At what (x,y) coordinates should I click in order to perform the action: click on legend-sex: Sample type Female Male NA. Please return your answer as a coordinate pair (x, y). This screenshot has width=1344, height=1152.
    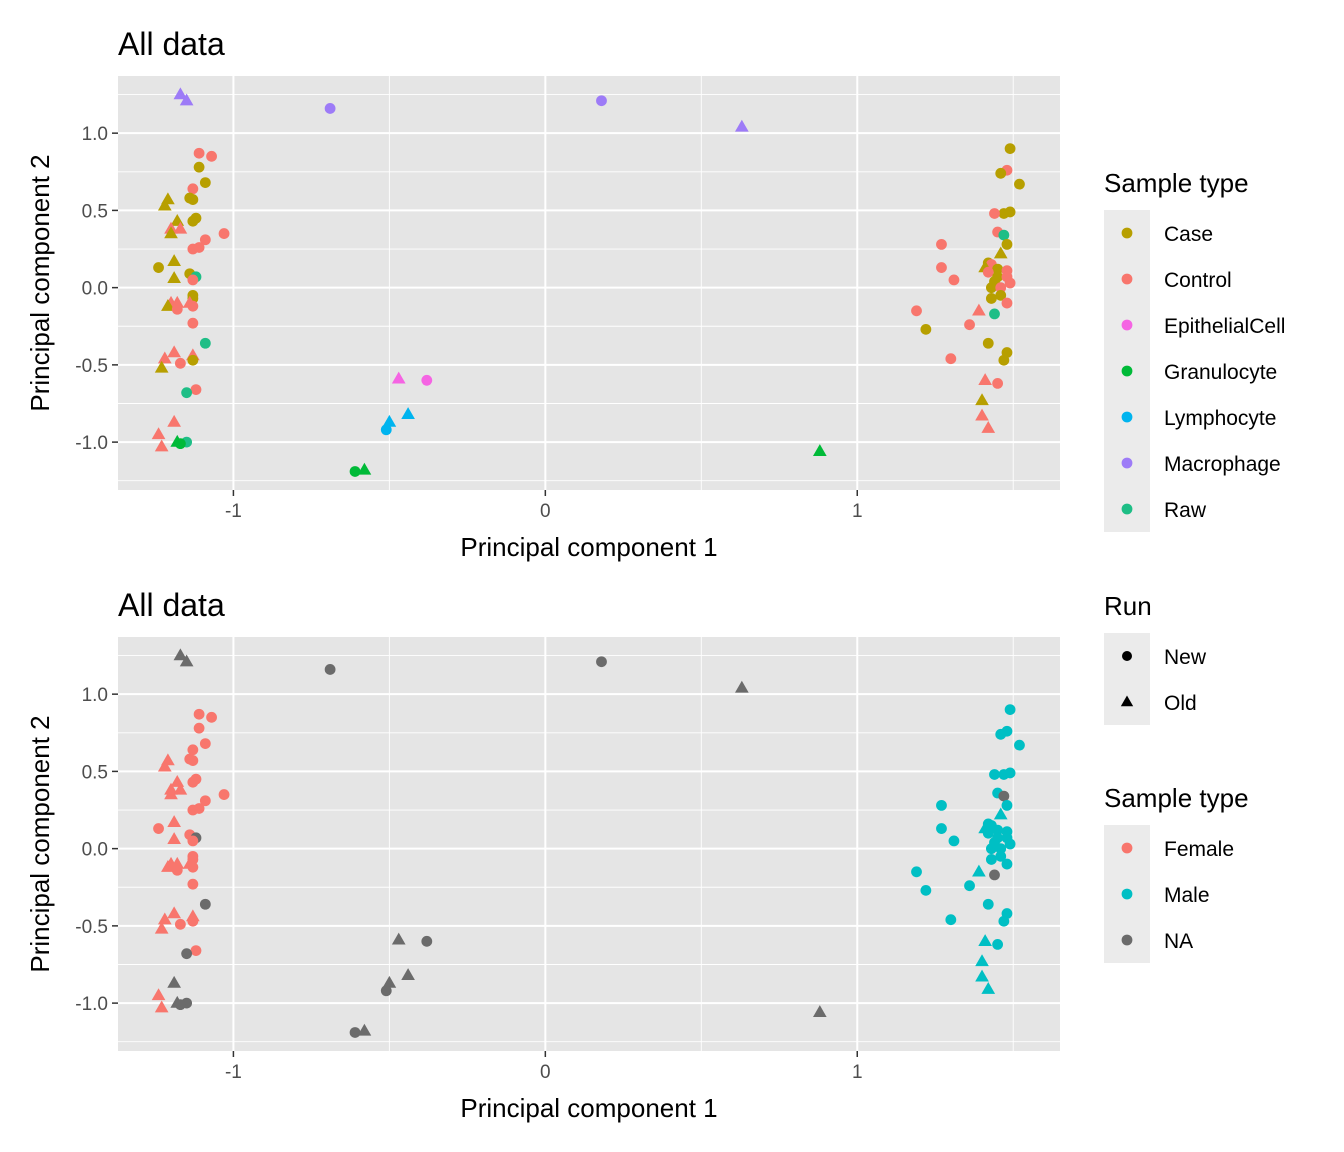
    Looking at the image, I should click on (1176, 873).